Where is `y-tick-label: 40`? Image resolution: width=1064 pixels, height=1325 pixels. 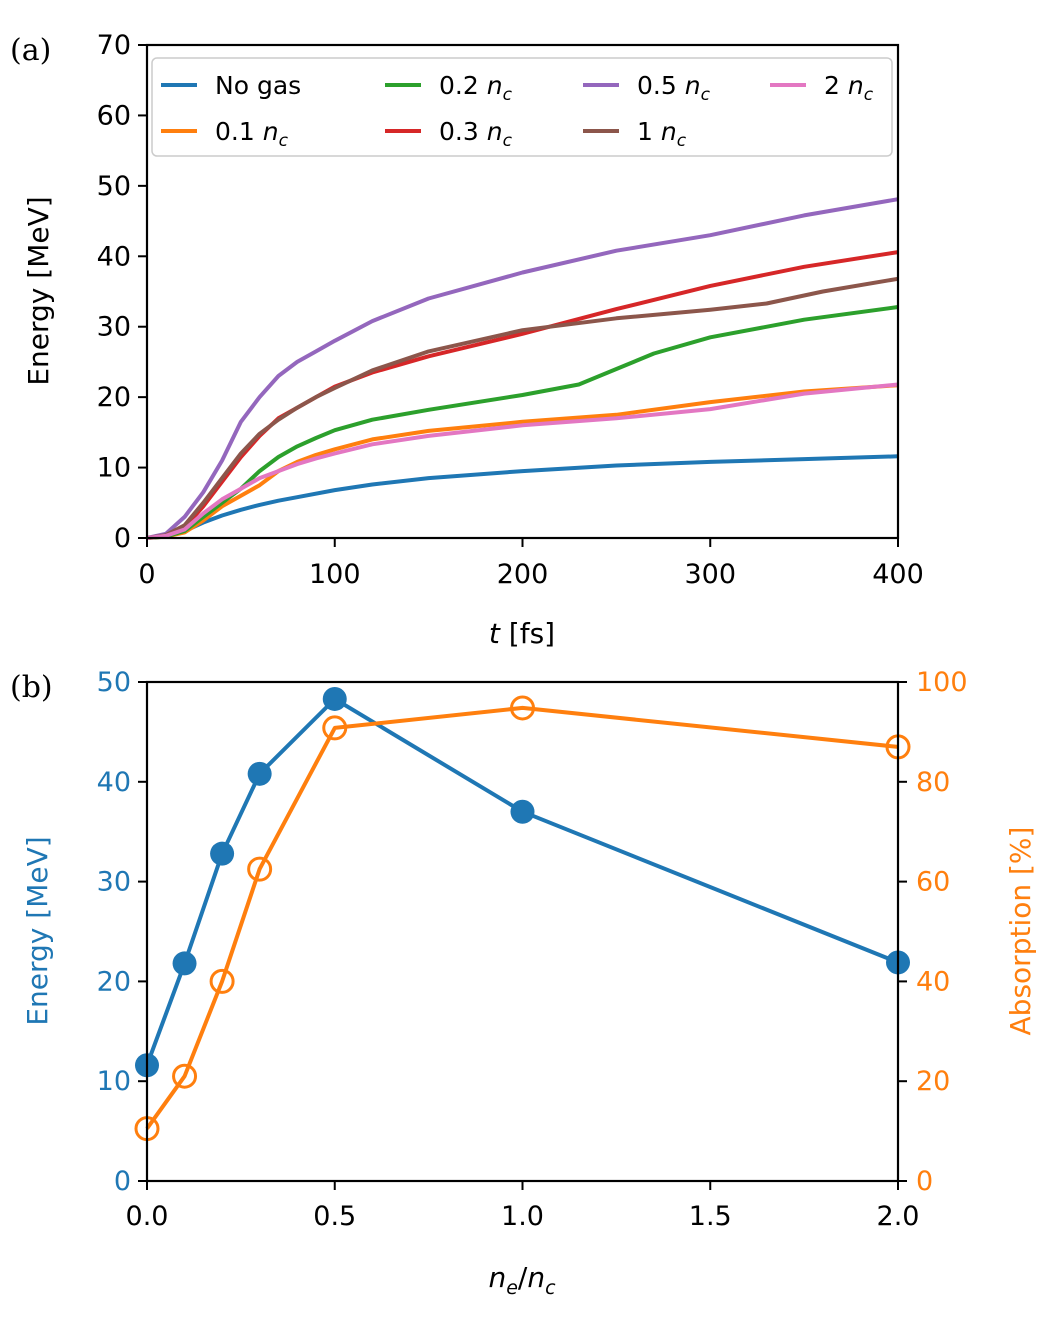 y-tick-label: 40 is located at coordinates (114, 256).